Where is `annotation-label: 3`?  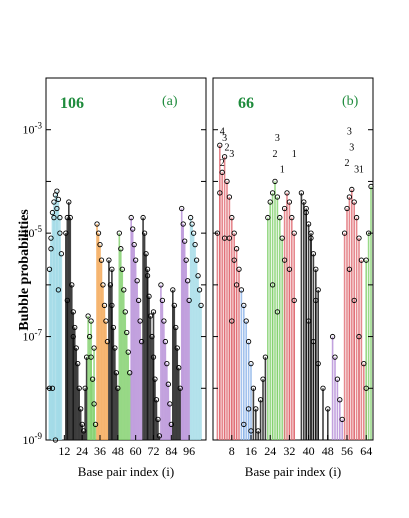
annotation-label: 3 is located at coordinates (349, 132).